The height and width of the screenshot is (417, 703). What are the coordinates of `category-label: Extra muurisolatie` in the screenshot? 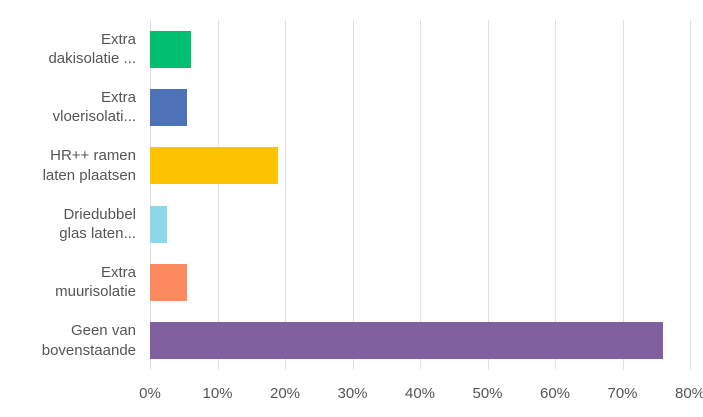 It's located at (95, 282).